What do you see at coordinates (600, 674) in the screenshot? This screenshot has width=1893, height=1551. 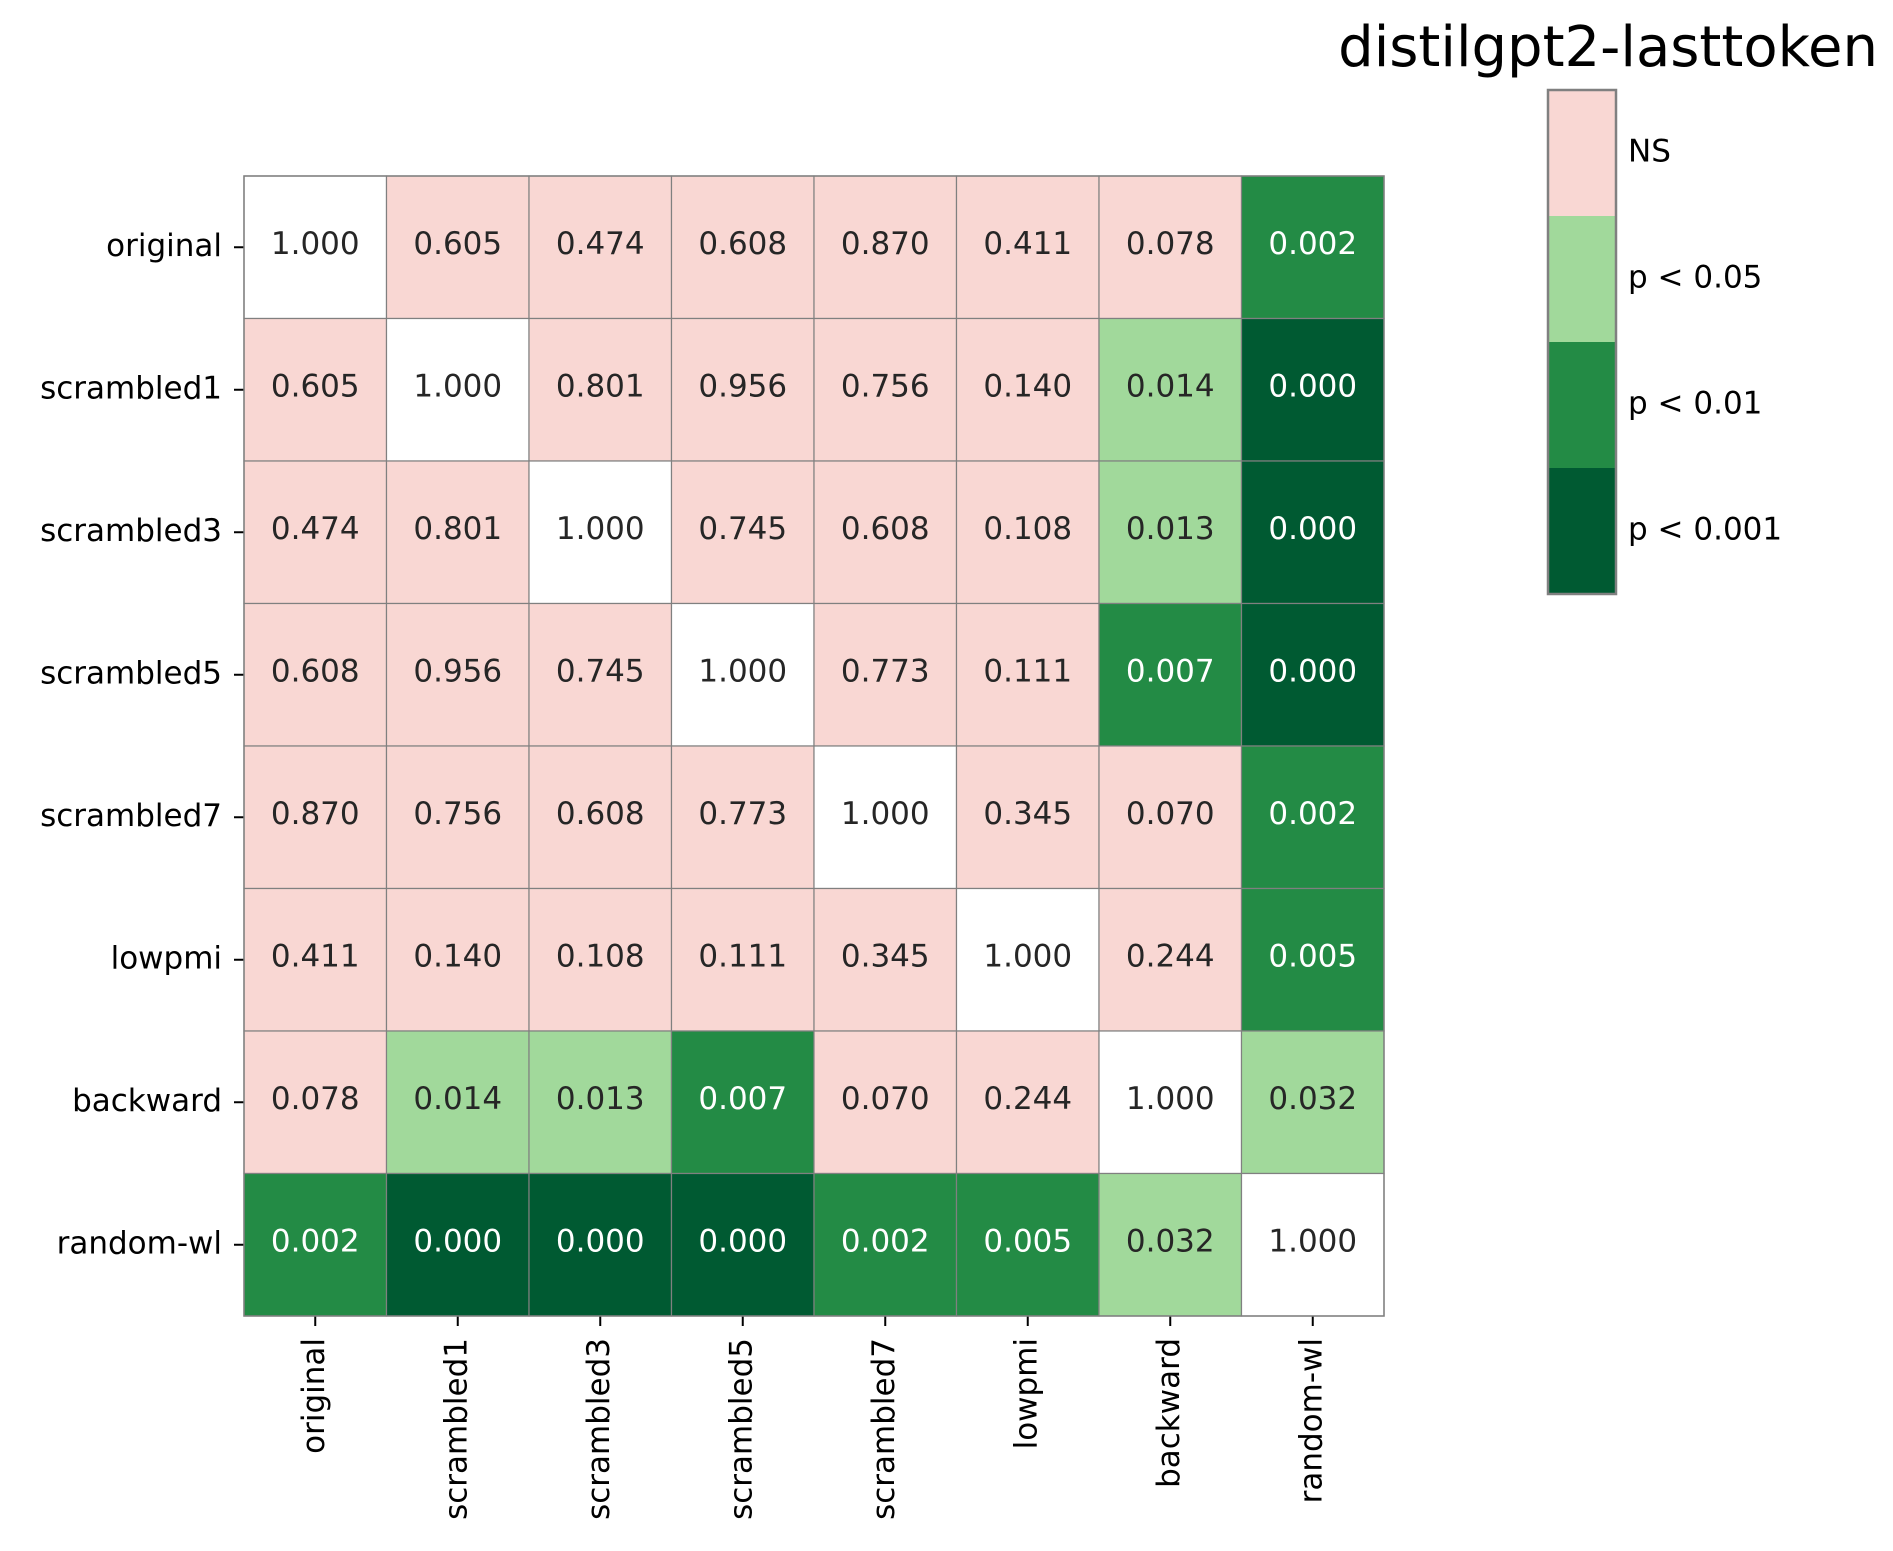 I see `heatmap-cell-scrambled5-scrambled3` at bounding box center [600, 674].